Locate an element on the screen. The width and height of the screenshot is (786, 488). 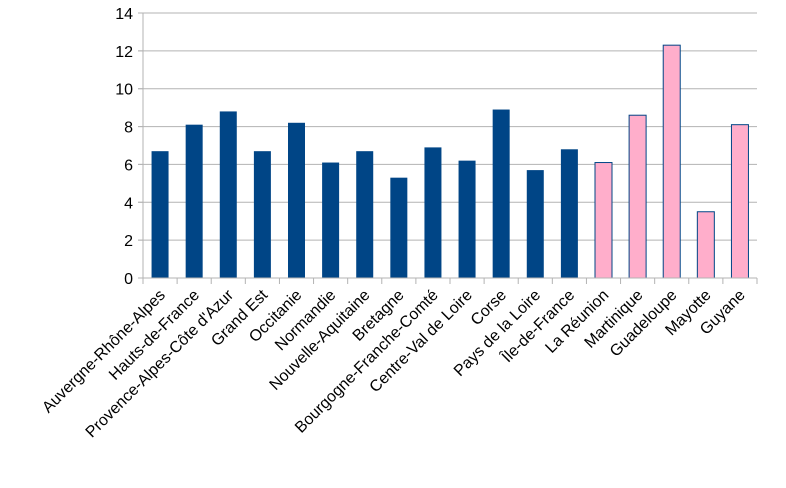
bar-normandie is located at coordinates (331, 220).